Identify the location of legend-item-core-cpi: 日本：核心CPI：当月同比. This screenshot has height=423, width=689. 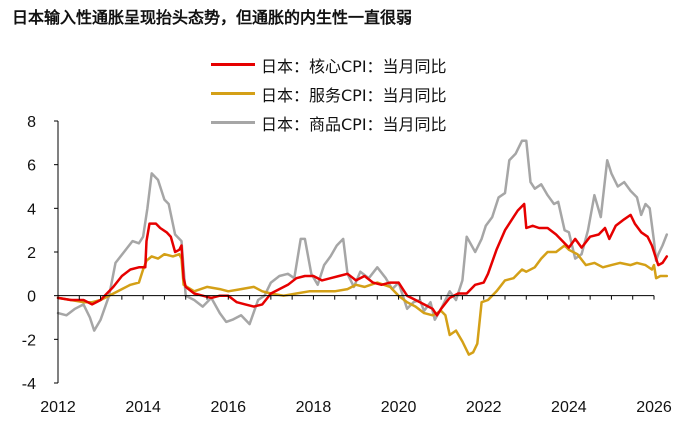
(329, 64).